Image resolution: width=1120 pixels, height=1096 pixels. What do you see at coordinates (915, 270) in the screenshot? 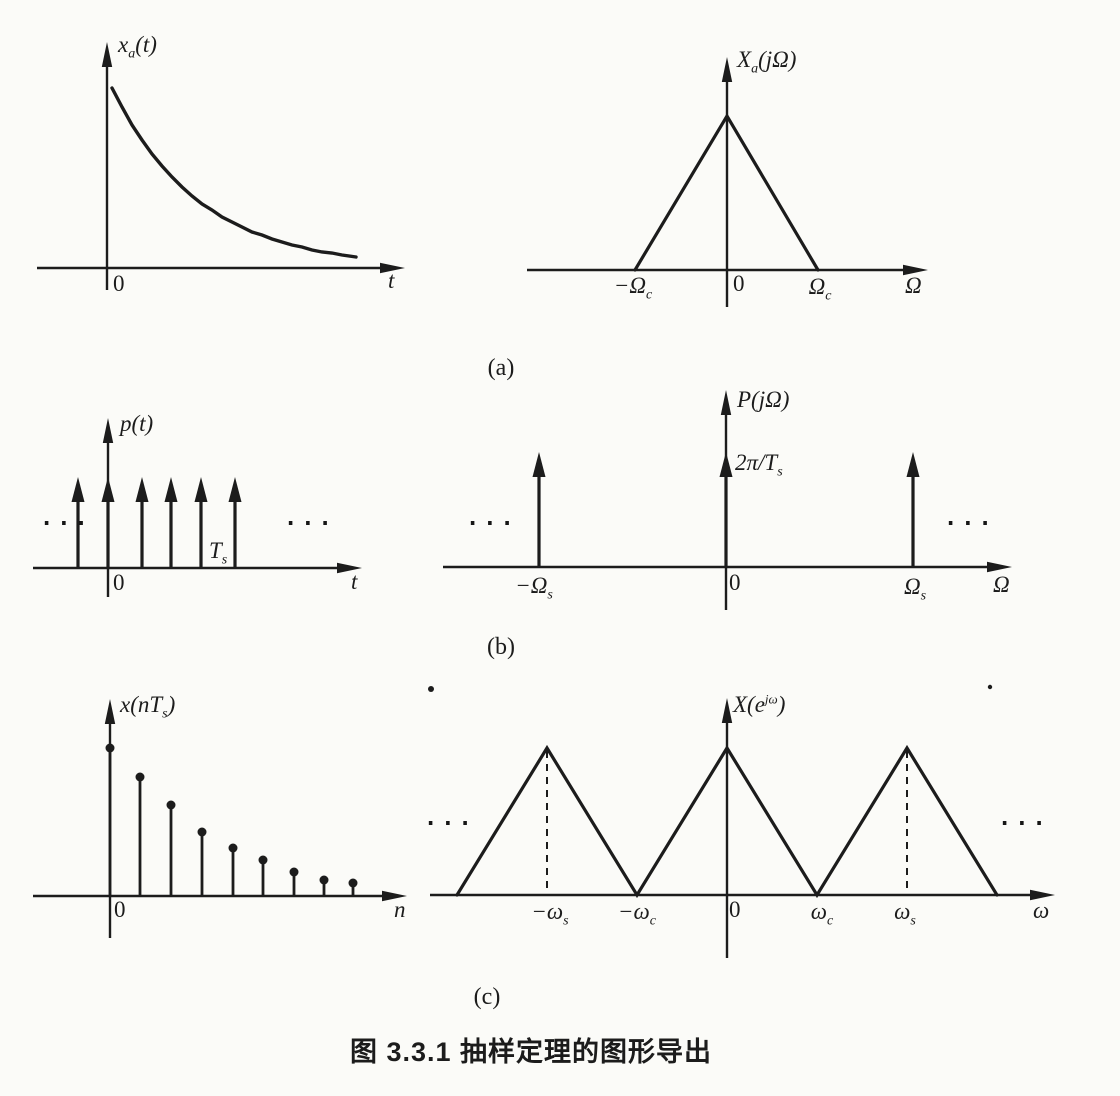
I see `a-right-x-axis-arrowhead-icon` at bounding box center [915, 270].